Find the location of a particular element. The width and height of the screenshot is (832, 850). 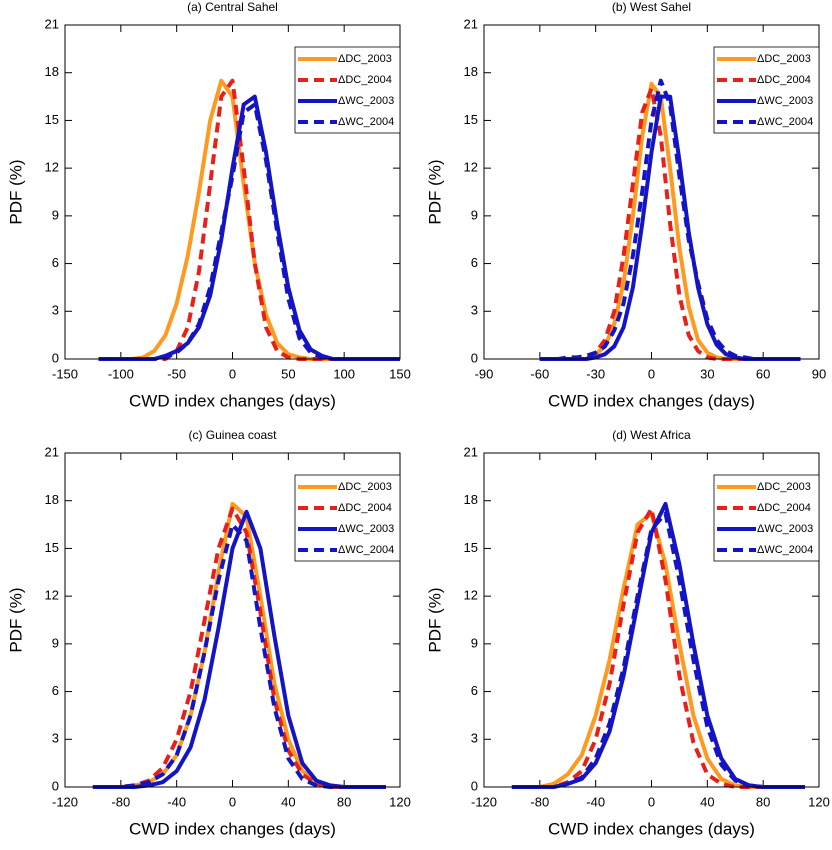

x-tick-label: 60 is located at coordinates (763, 373).